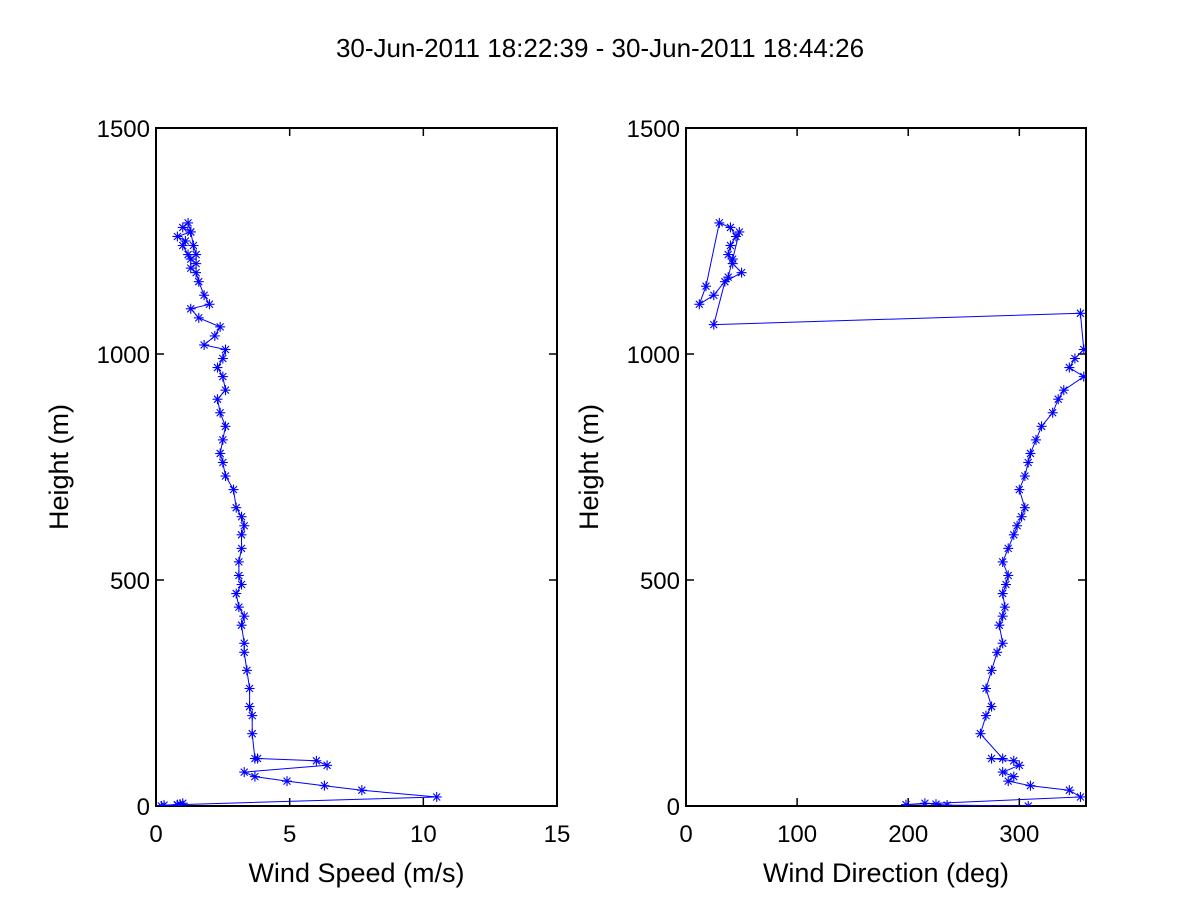  Describe the element at coordinates (886, 873) in the screenshot. I see `direction-x-axis-label: Wind Direction (deg)` at that location.